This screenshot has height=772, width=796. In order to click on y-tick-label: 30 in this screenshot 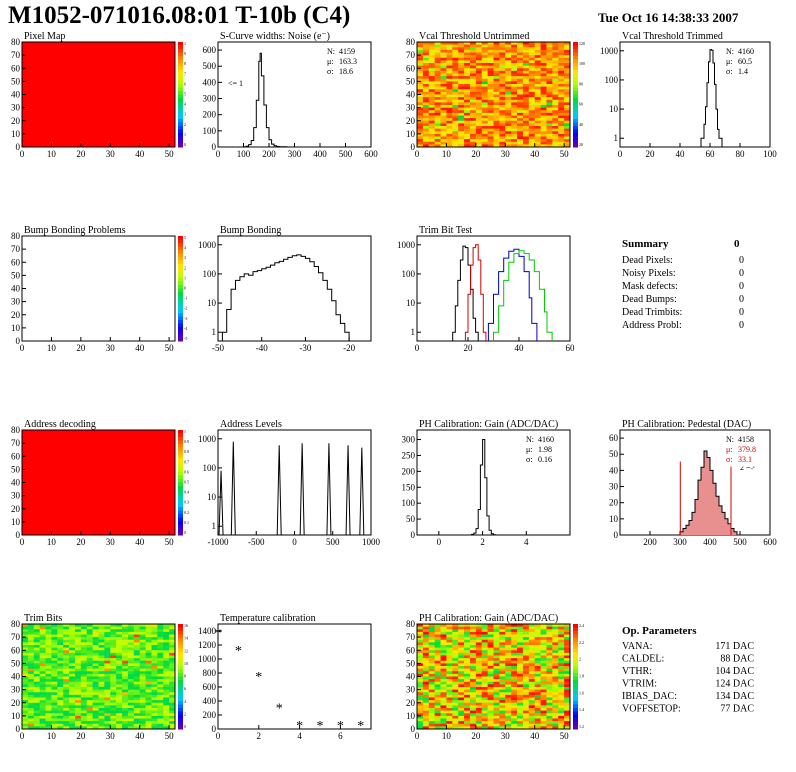, I will do `click(16, 108)`.